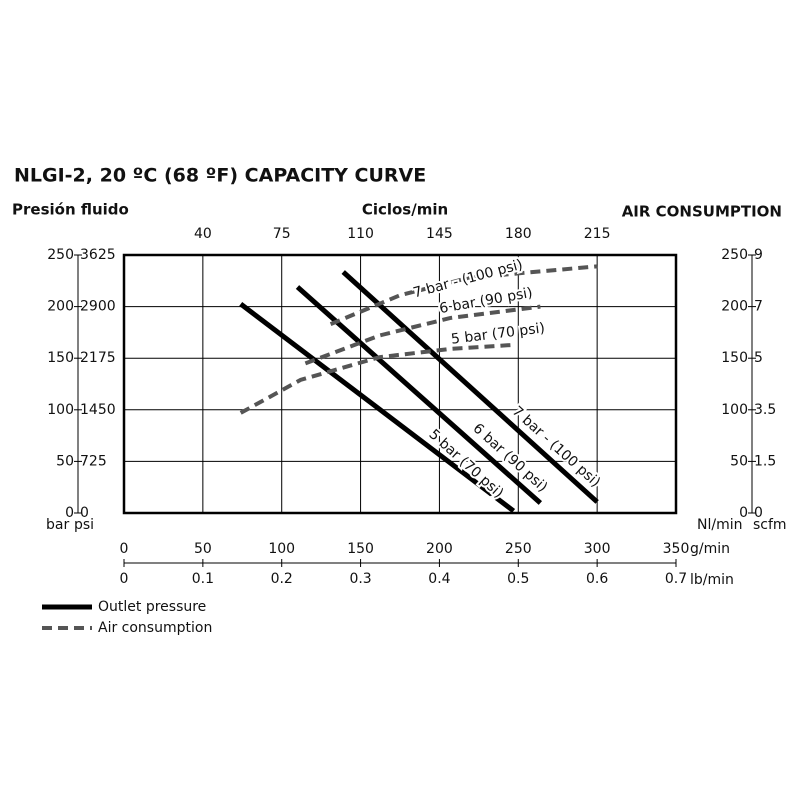 The image size is (800, 800). Describe the element at coordinates (98, 410) in the screenshot. I see `y-psi-tick-label: 1450` at that location.